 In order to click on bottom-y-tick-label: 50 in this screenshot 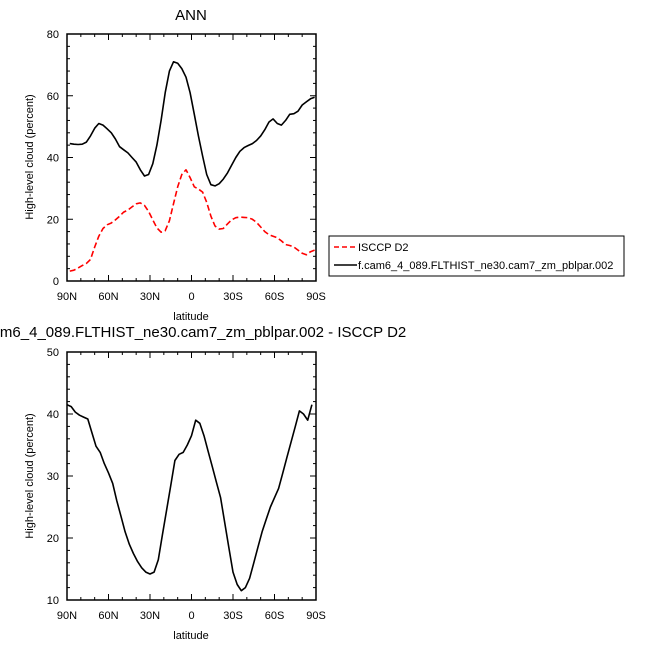, I will do `click(53, 353)`.